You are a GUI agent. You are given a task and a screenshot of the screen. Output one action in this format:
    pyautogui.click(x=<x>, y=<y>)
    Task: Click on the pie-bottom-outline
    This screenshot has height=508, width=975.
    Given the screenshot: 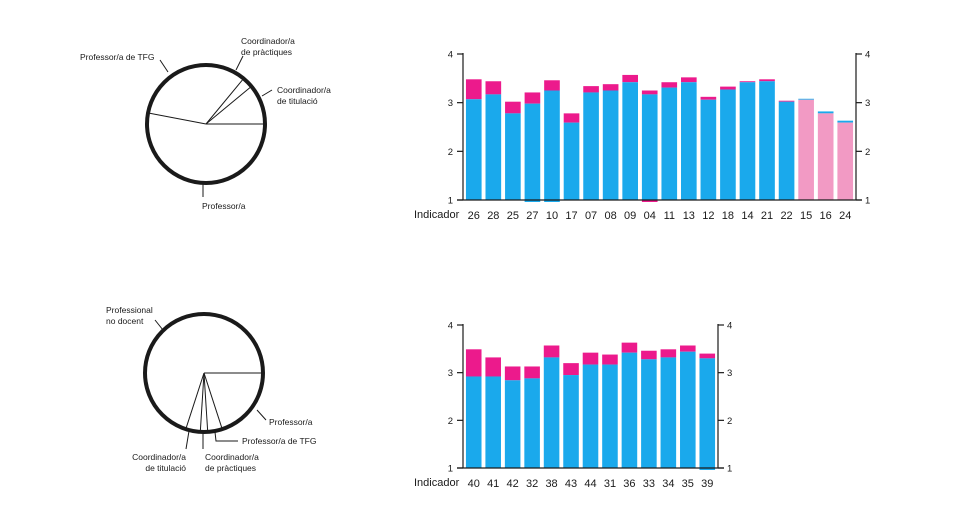 What is the action you would take?
    pyautogui.click(x=204, y=373)
    